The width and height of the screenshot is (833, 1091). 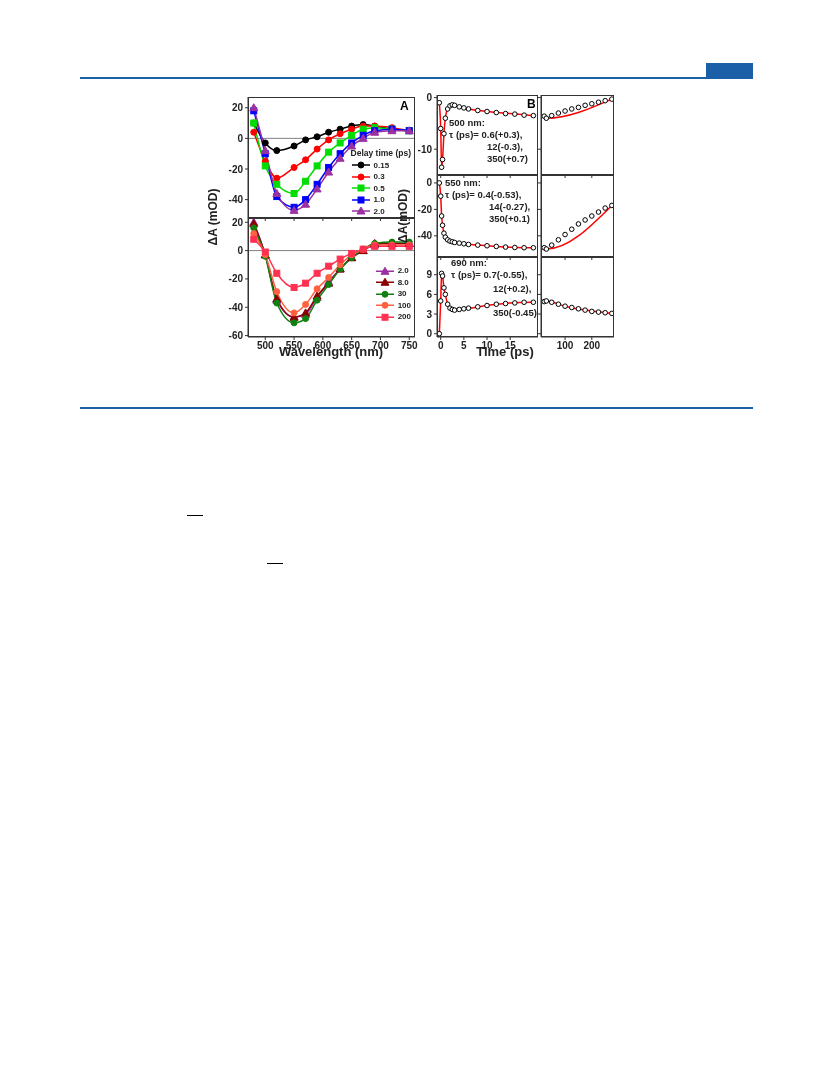 I want to click on x-tick-label: 750, so click(x=409, y=346).